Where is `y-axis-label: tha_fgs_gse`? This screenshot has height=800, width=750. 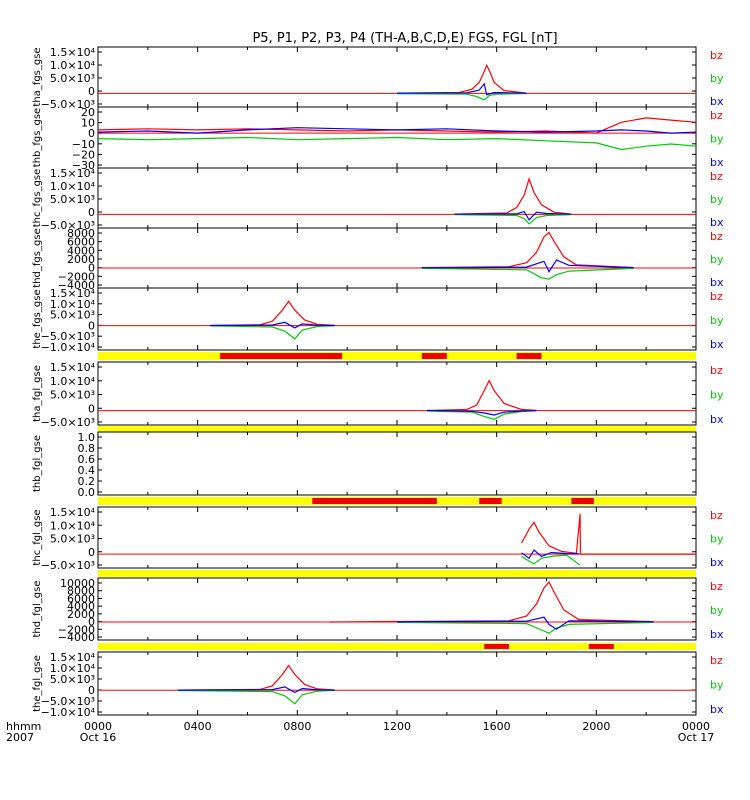 y-axis-label: tha_fgs_gse is located at coordinates (37, 76).